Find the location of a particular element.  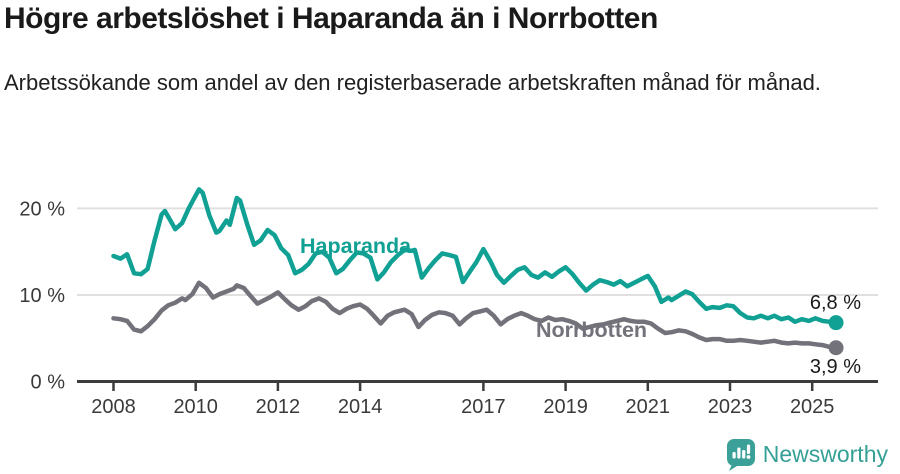

newsworthy-brand-name: Newsworthy is located at coordinates (825, 454).